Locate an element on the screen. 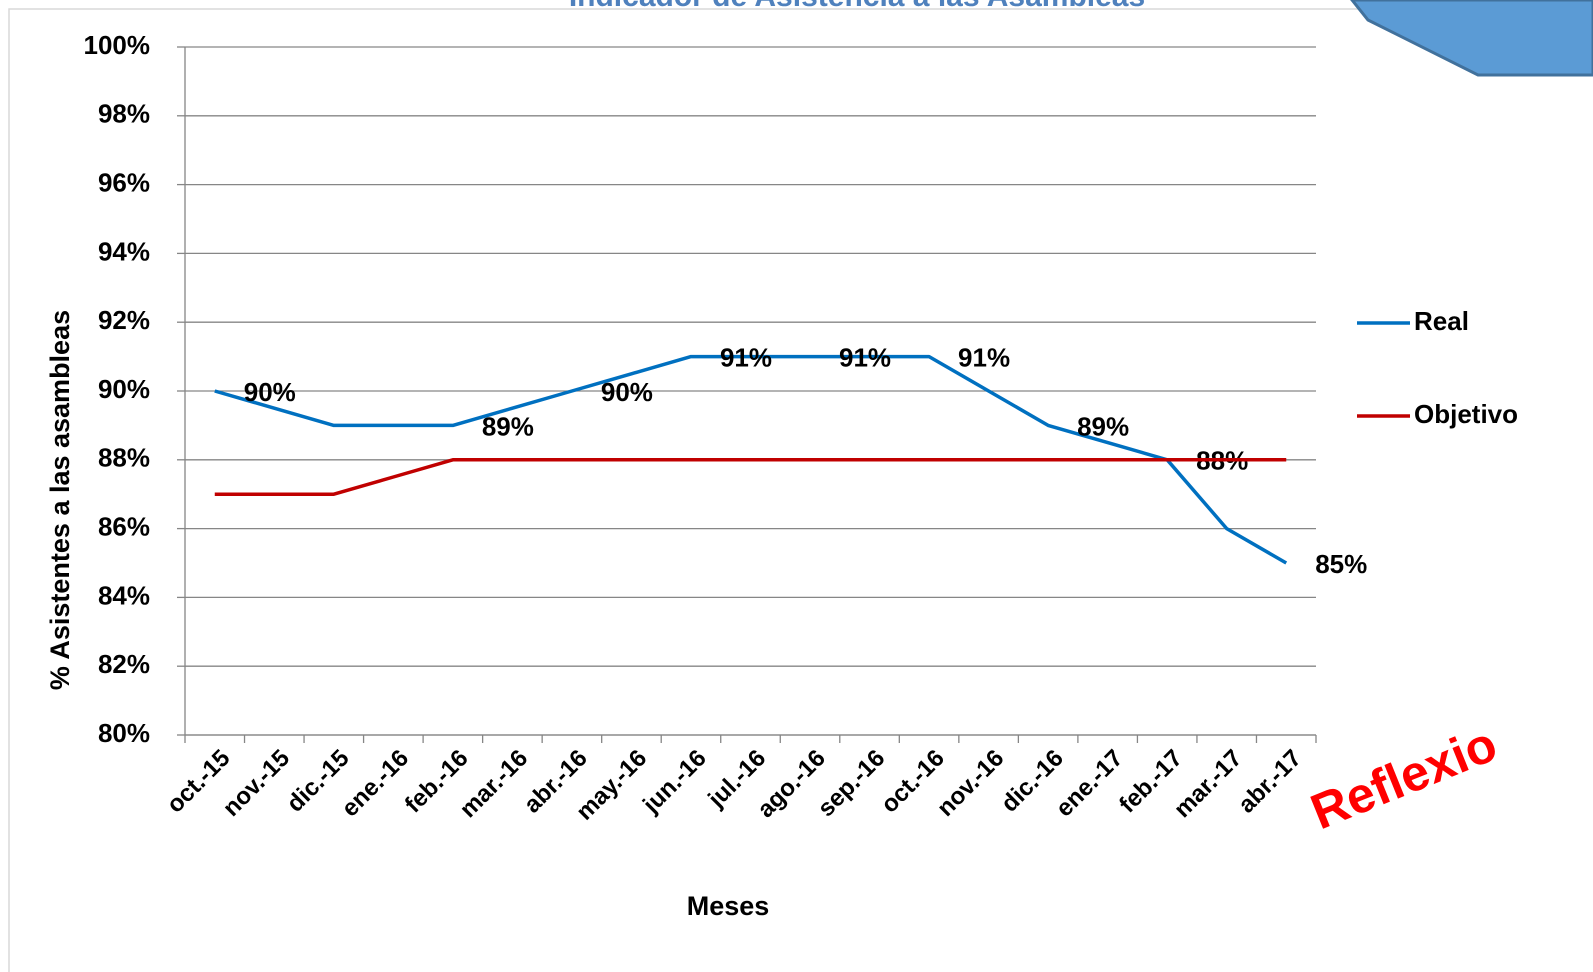 The height and width of the screenshot is (972, 1593). data-label: 85% is located at coordinates (1341, 564).